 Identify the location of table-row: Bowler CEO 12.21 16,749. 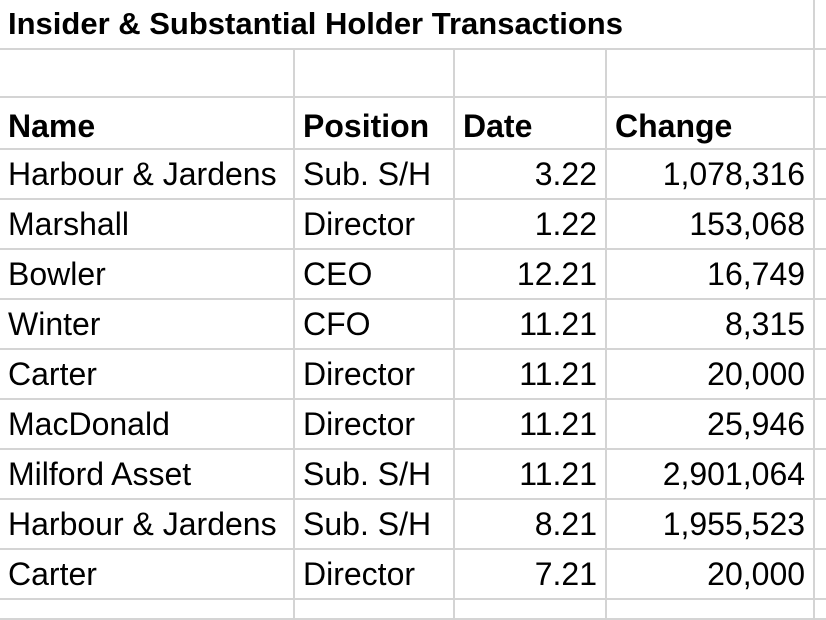
(413, 274).